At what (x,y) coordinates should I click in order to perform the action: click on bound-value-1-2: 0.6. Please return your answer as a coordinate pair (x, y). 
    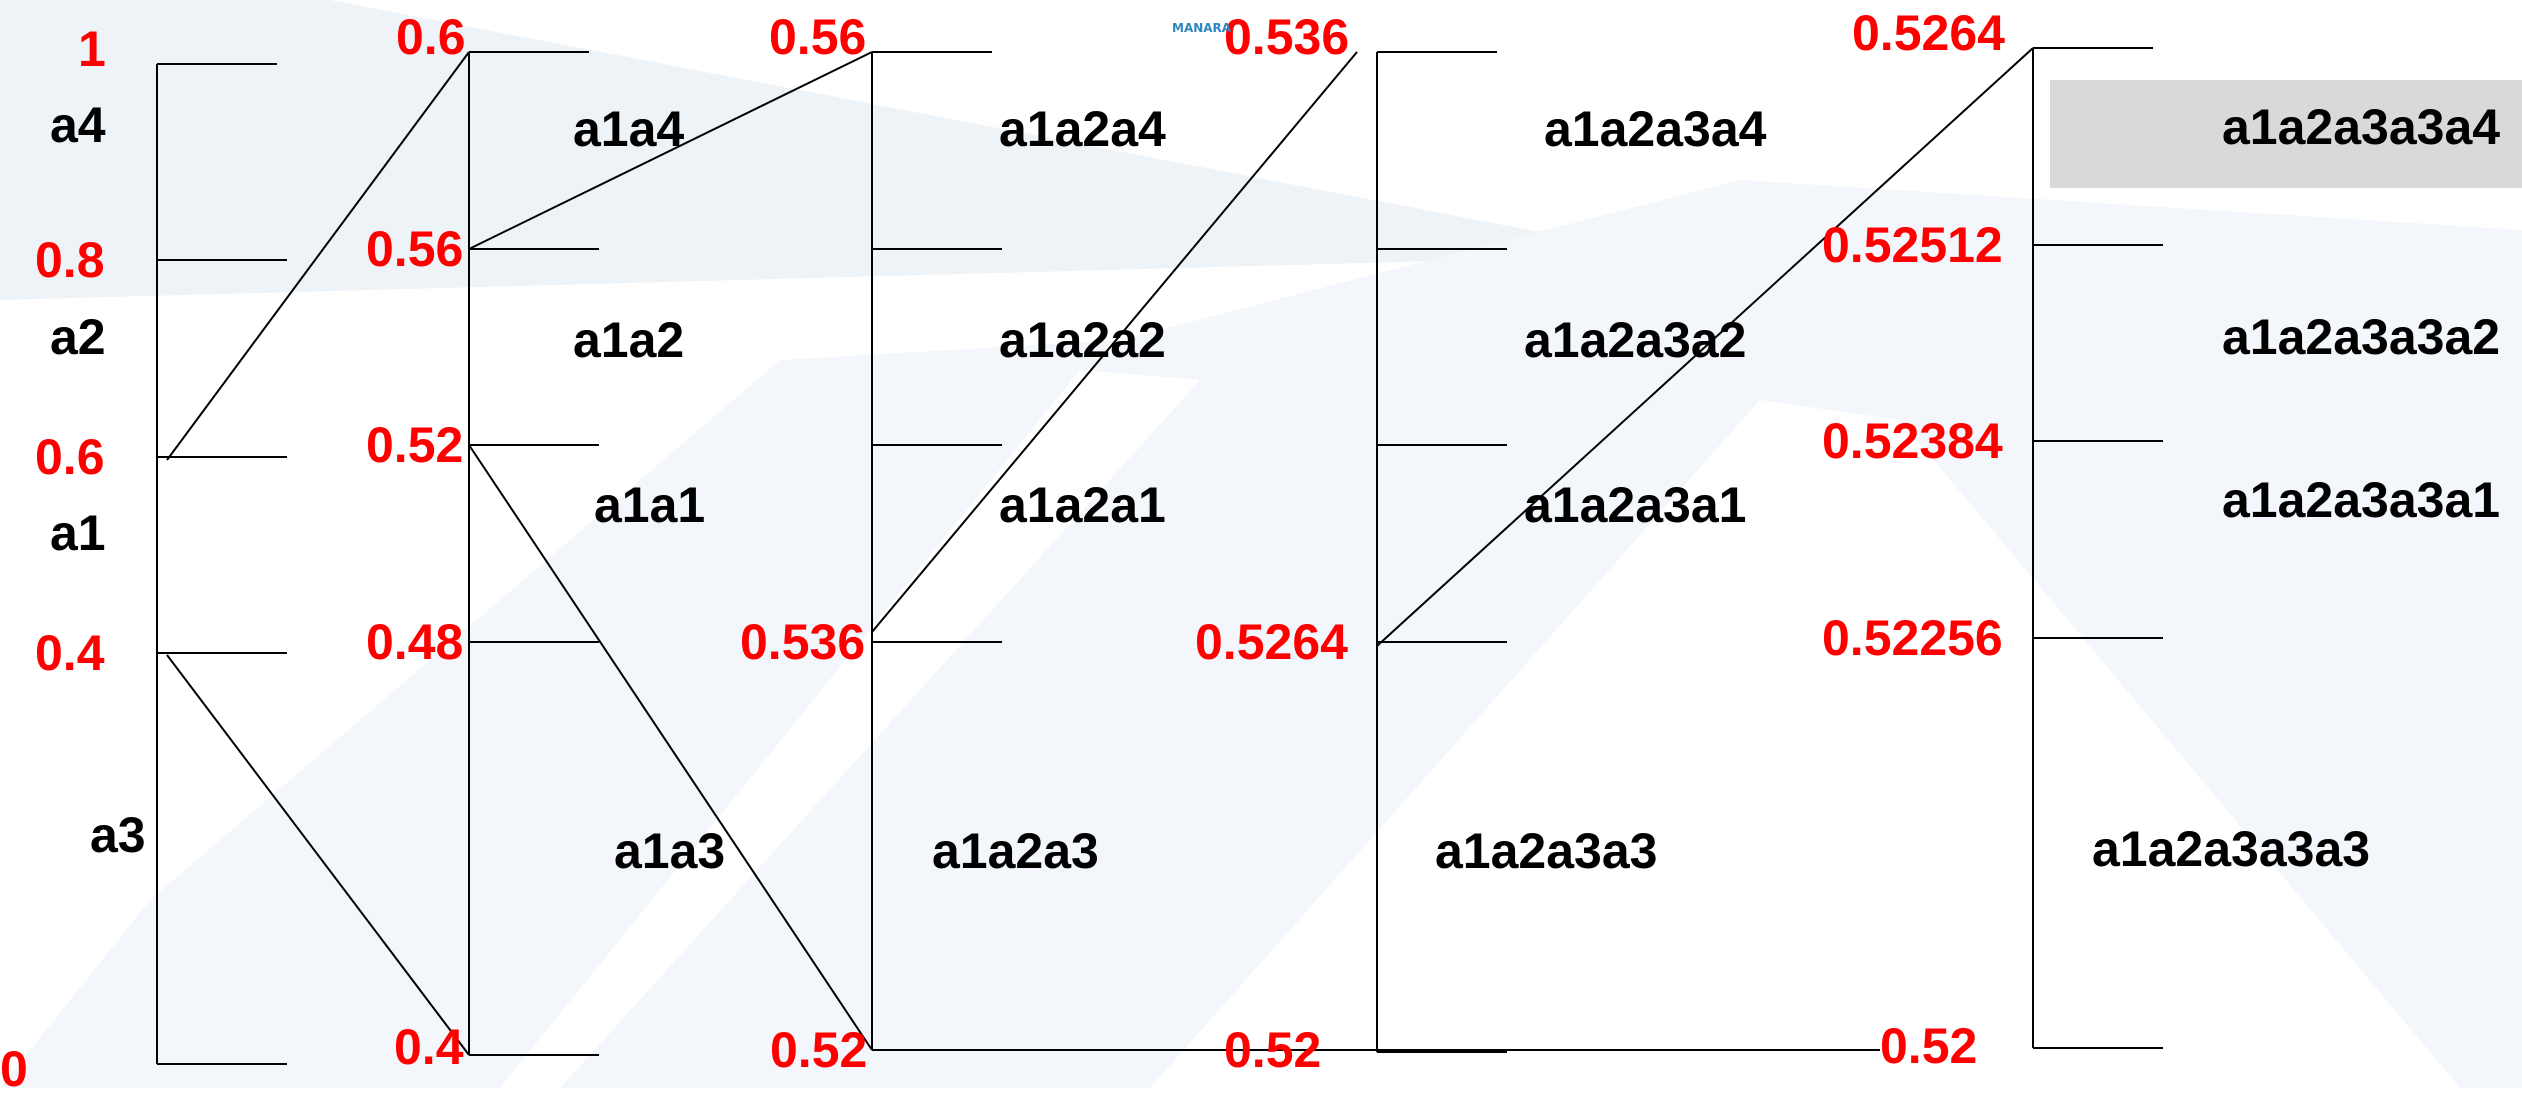
    Looking at the image, I should click on (70, 457).